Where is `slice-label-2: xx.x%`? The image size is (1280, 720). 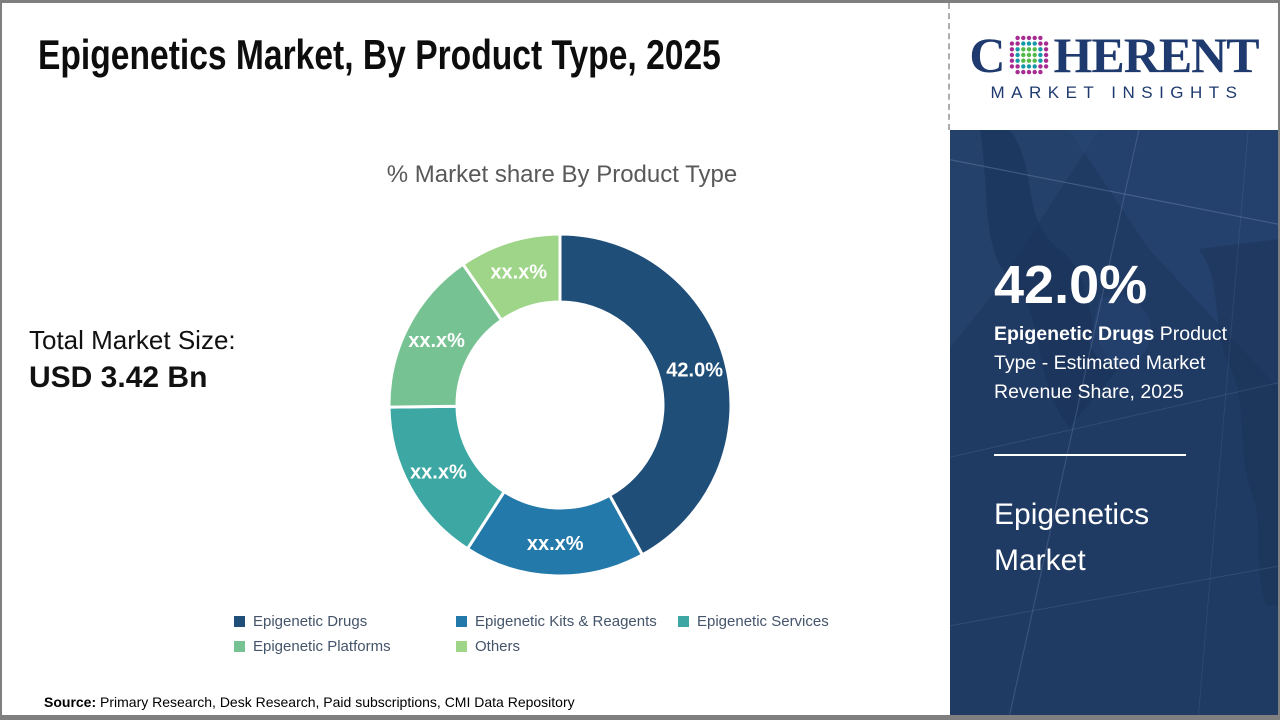
slice-label-2: xx.x% is located at coordinates (438, 472).